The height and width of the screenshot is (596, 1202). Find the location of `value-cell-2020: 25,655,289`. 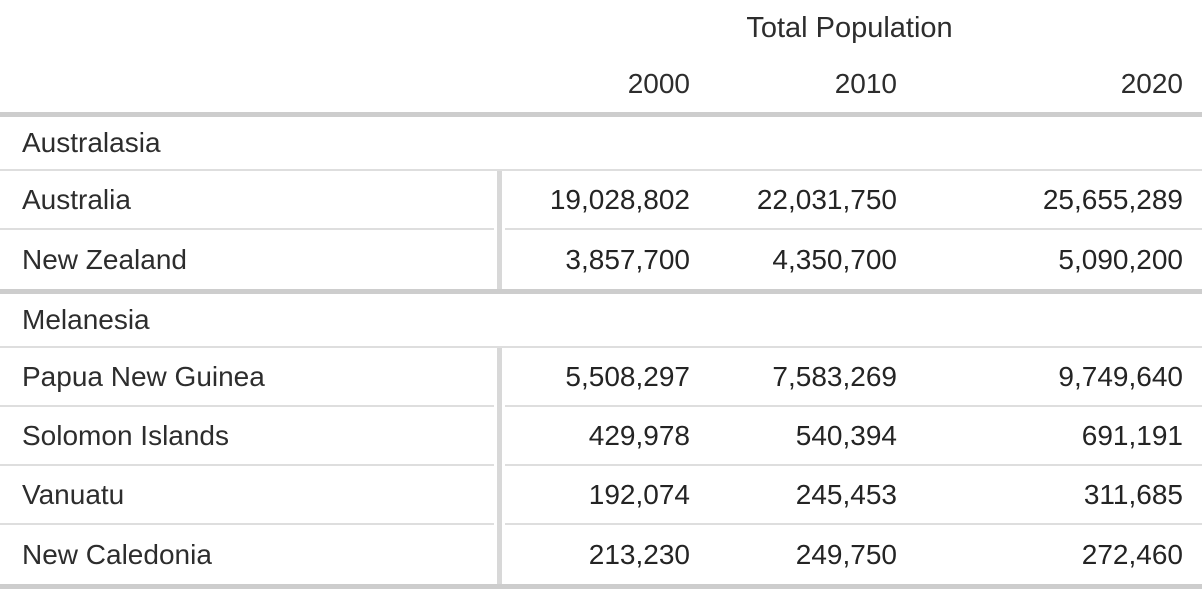

value-cell-2020: 25,655,289 is located at coordinates (1049, 200).